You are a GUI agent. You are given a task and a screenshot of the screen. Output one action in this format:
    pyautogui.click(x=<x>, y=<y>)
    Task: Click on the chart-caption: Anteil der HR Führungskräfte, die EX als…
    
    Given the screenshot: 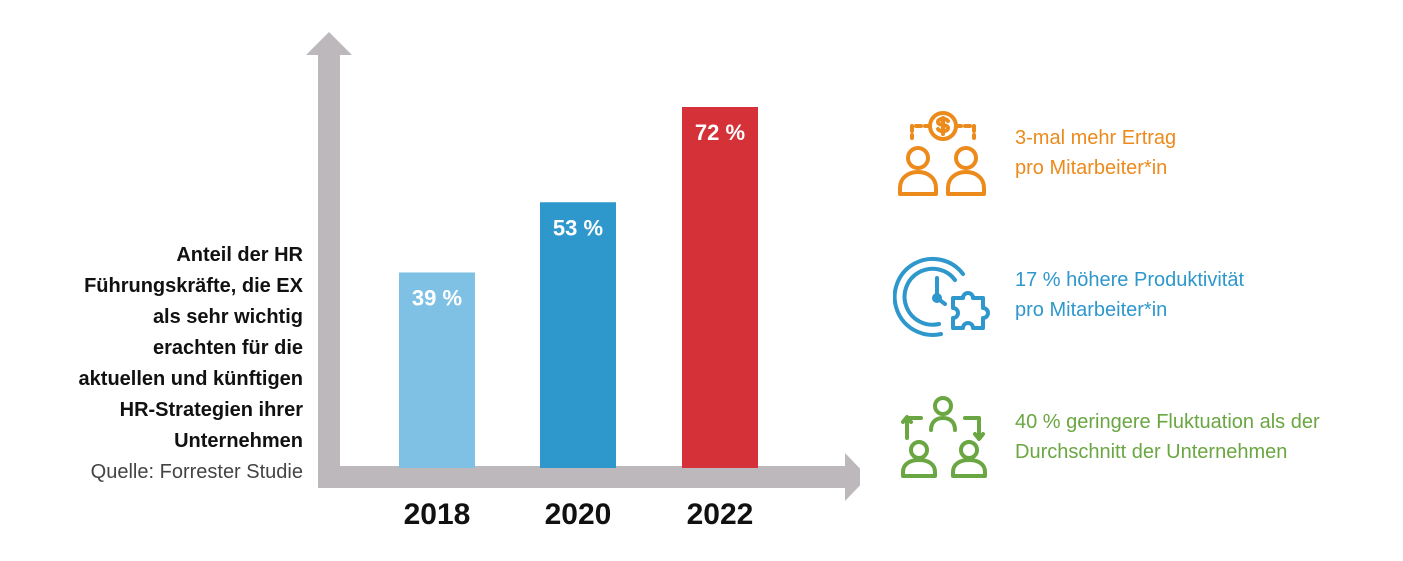 What is the action you would take?
    pyautogui.click(x=153, y=364)
    